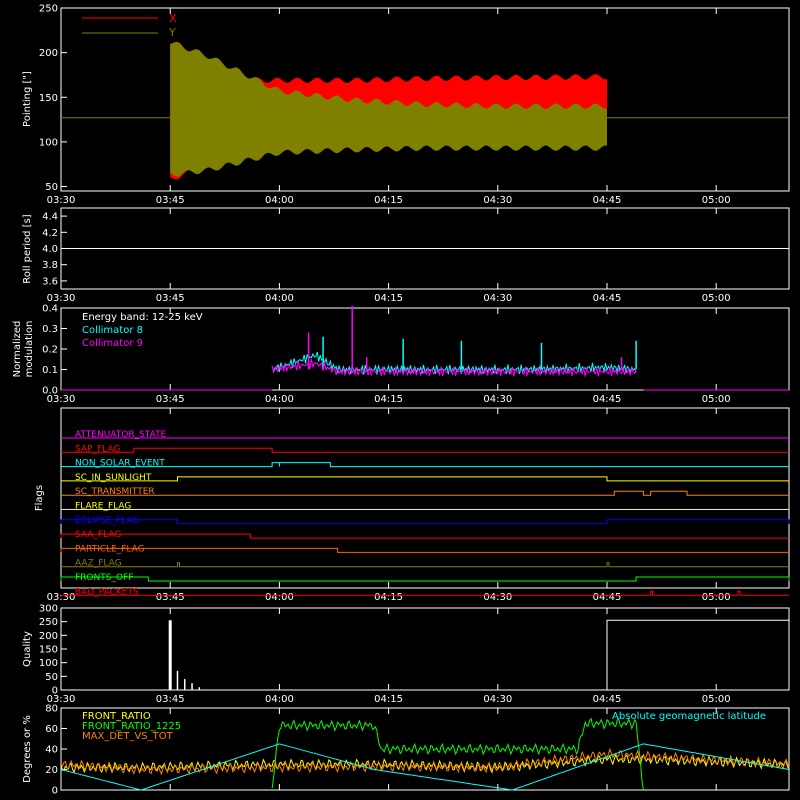  Describe the element at coordinates (172, 32) in the screenshot. I see `legend-y-label: Y` at that location.